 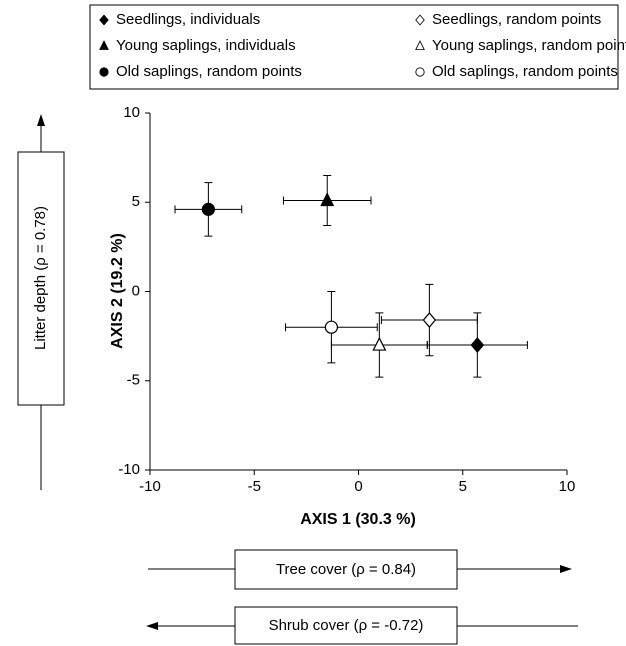 I want to click on legend-label: Young saplings, individuals, so click(x=206, y=45).